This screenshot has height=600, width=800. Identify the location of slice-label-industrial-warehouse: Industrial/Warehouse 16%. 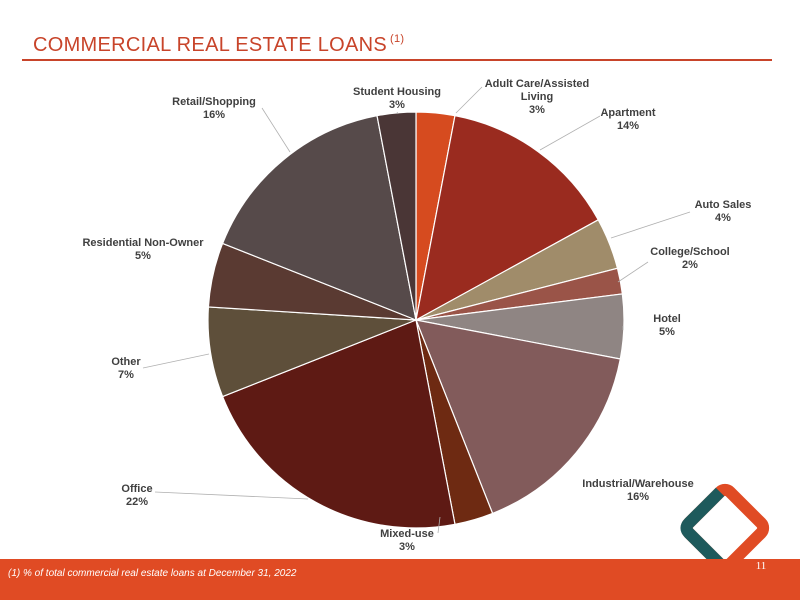
(637, 490).